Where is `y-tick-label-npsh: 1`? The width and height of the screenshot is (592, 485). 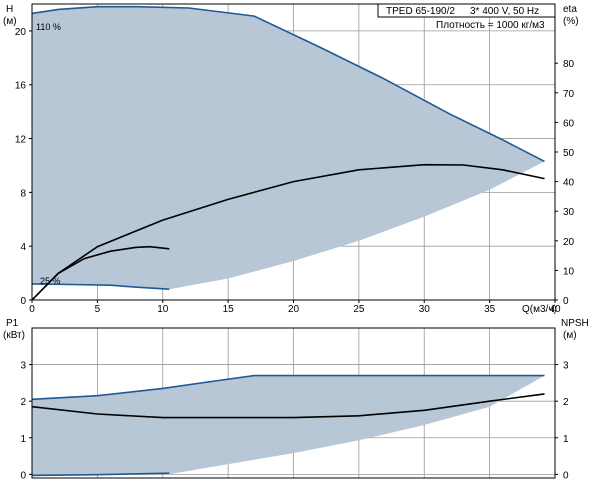
y-tick-label-npsh: 1 is located at coordinates (566, 439).